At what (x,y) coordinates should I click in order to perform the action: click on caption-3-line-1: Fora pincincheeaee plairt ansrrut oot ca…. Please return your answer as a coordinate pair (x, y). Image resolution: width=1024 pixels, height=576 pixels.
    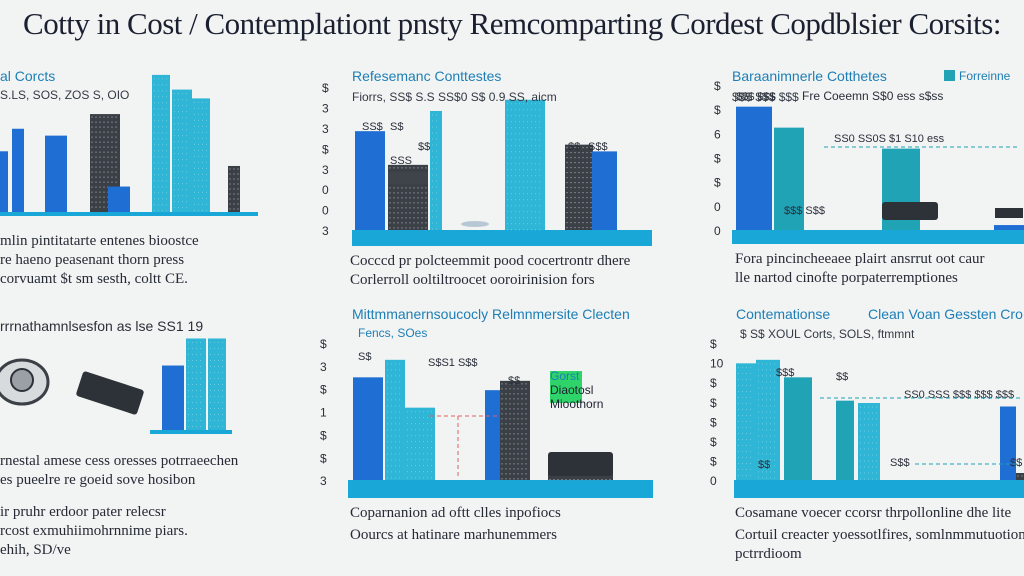
    Looking at the image, I should click on (860, 259).